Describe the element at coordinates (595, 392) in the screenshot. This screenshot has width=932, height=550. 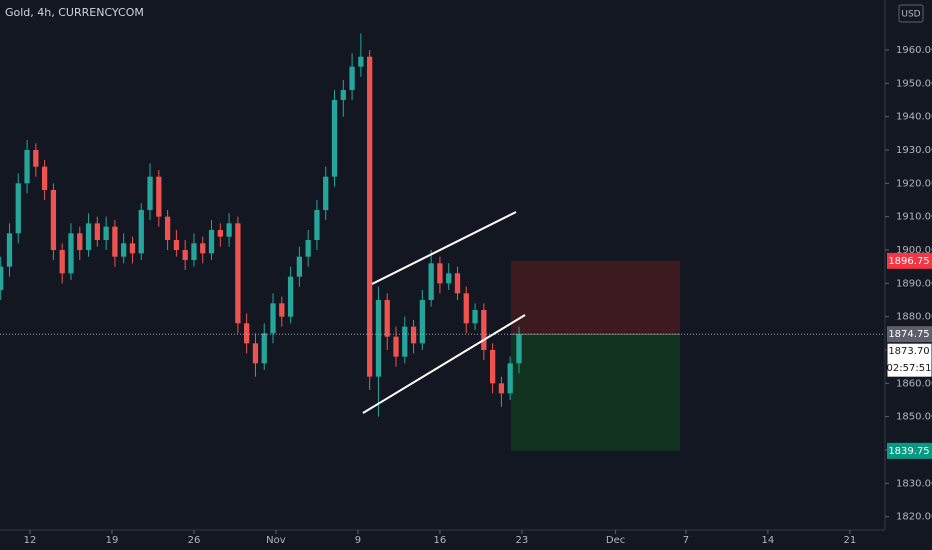
I see `target-zone` at that location.